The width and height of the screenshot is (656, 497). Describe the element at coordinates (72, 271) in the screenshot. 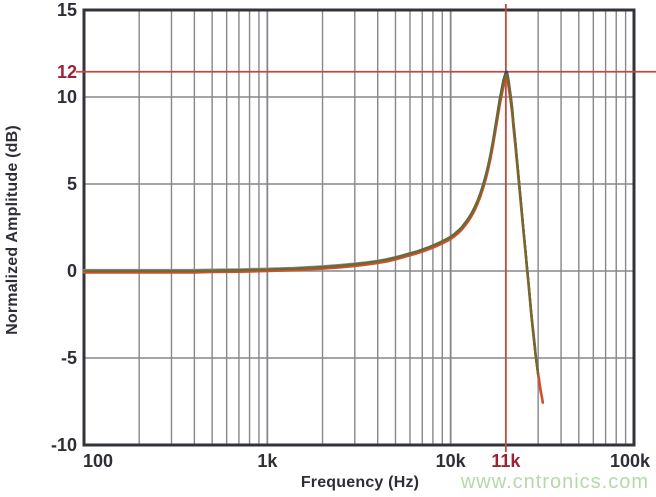

I see `y-tick-label: 0` at that location.